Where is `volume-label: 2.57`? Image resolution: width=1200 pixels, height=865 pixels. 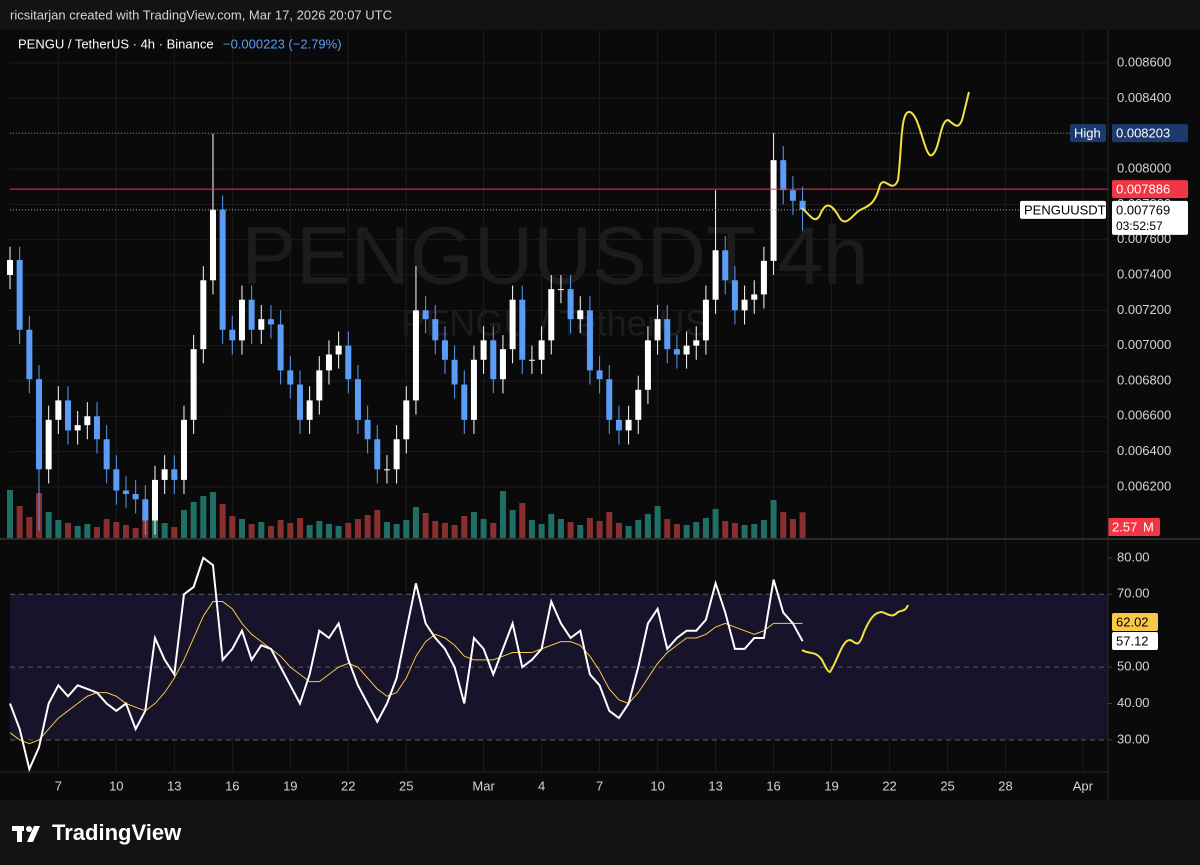 volume-label: 2.57 is located at coordinates (1124, 526).